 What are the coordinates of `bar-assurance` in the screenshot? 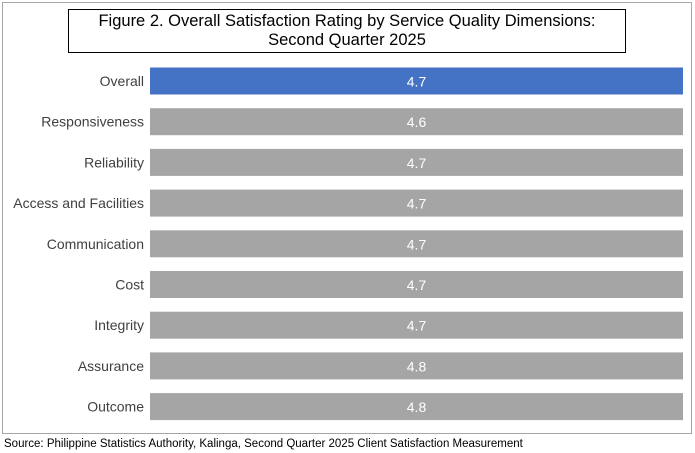 It's located at (416, 366).